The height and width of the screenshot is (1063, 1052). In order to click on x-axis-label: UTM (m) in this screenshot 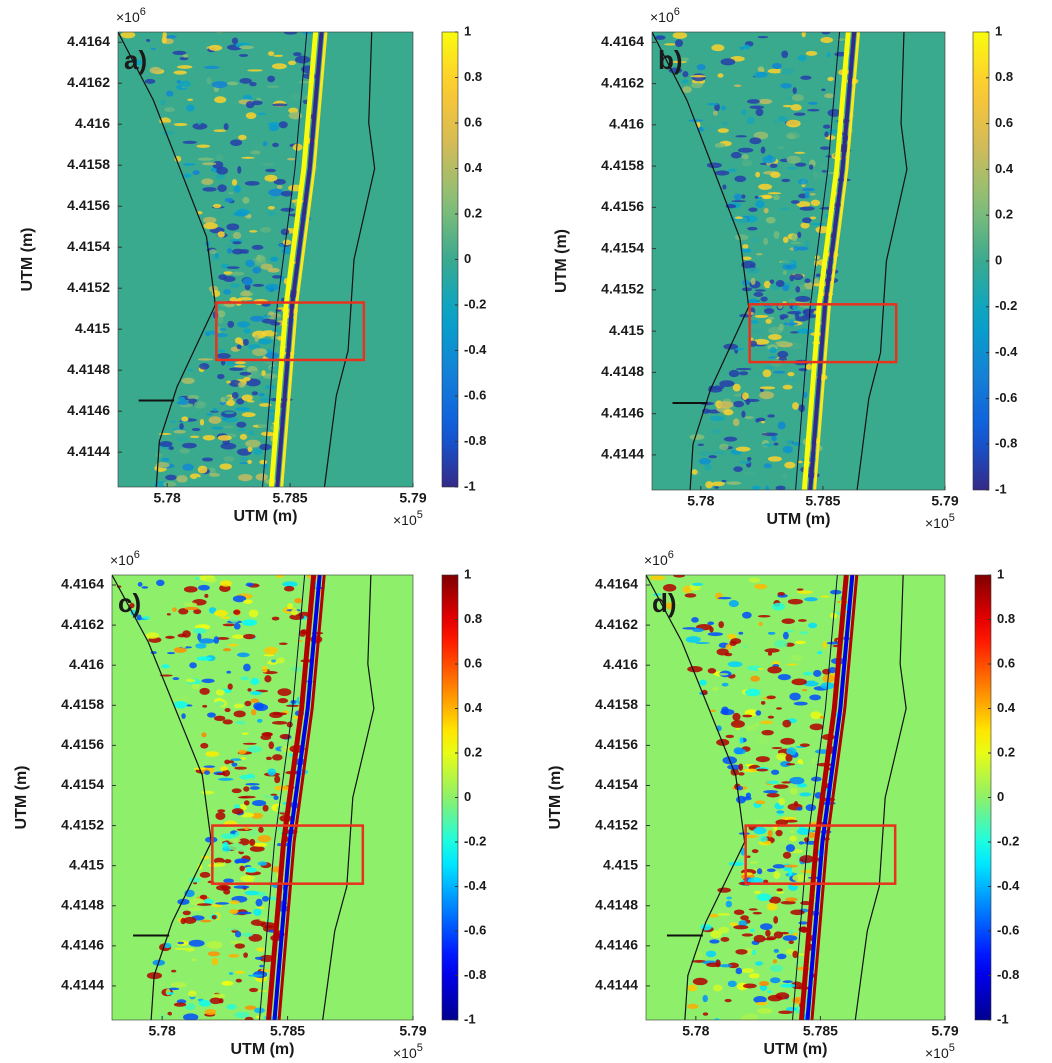, I will do `click(799, 519)`.